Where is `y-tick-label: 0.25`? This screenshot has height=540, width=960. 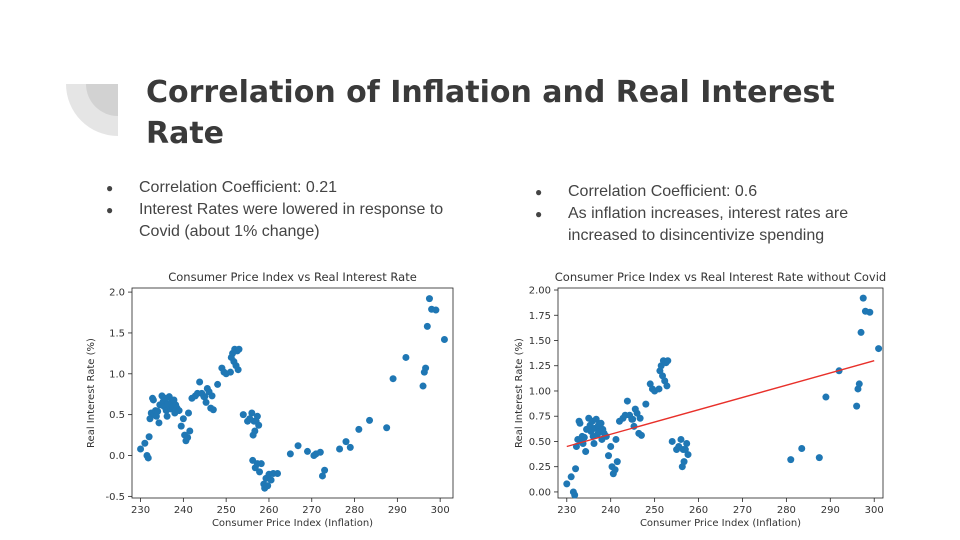 y-tick-label: 0.25 is located at coordinates (540, 467).